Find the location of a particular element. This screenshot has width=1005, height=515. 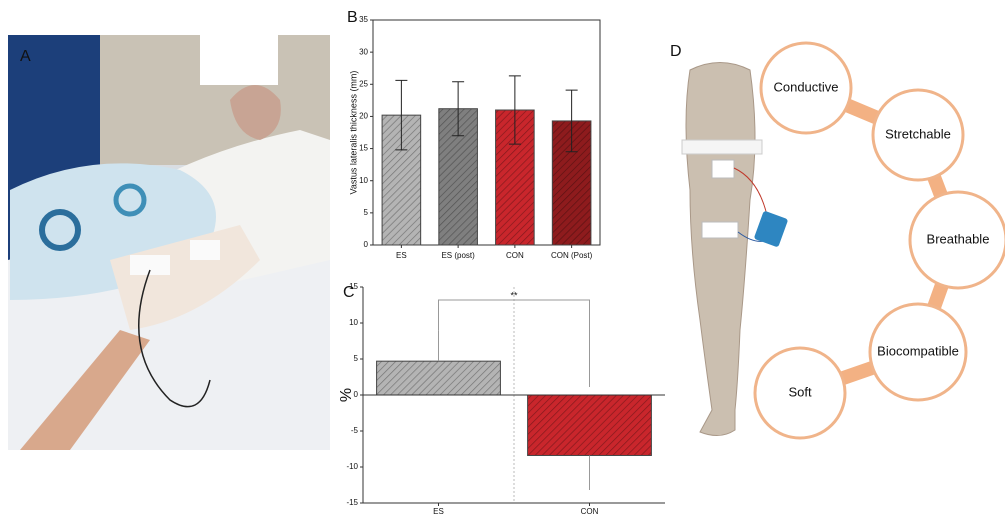

significance-label: ** is located at coordinates (514, 295).